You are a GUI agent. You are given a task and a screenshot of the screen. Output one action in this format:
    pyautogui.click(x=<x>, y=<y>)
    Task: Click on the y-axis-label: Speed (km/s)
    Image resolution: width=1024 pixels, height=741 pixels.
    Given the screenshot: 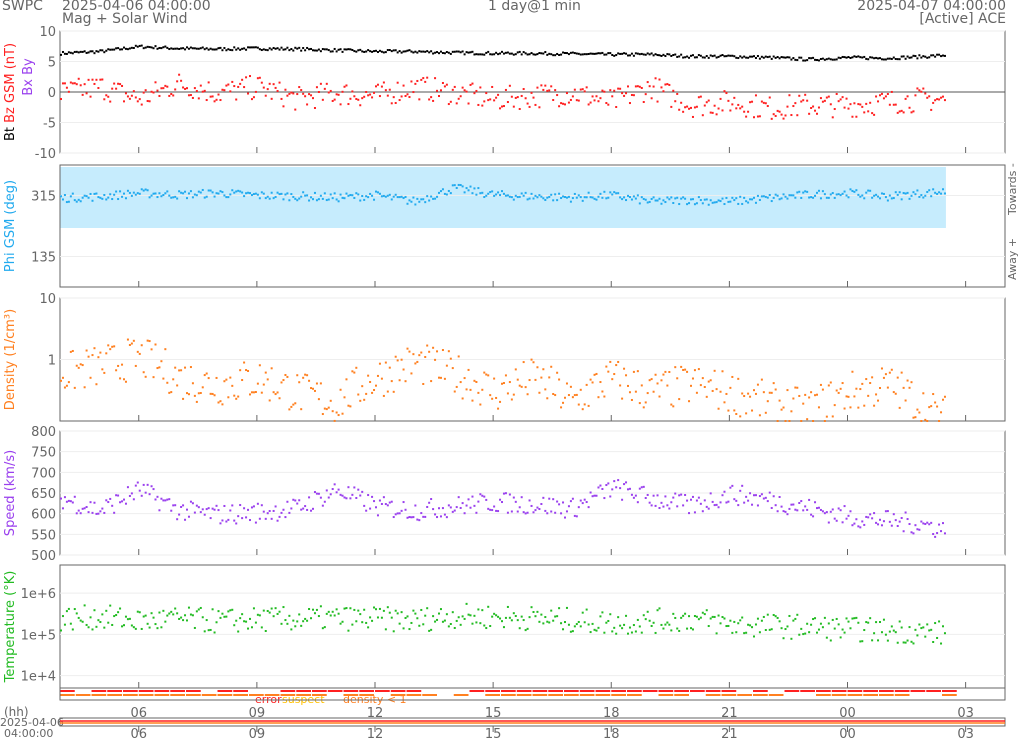 What is the action you would take?
    pyautogui.click(x=10, y=493)
    